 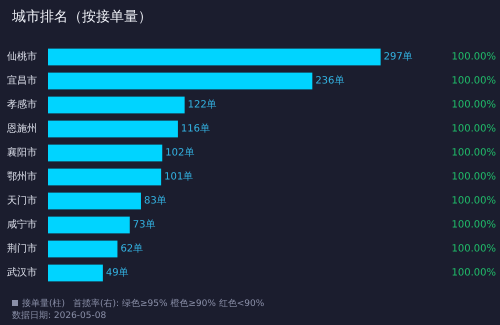 What do you see at coordinates (22, 200) in the screenshot?
I see `y-tick-label: 天门市` at bounding box center [22, 200].